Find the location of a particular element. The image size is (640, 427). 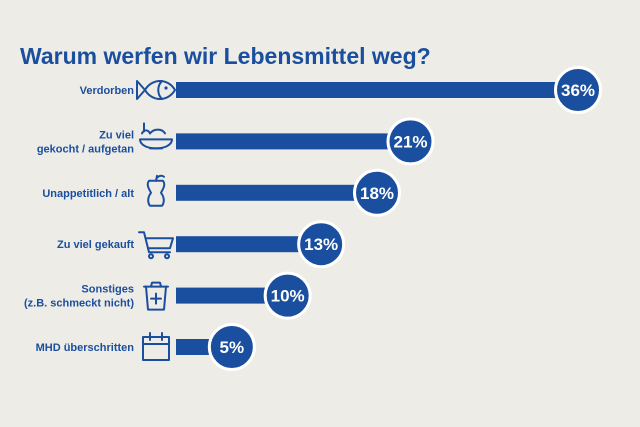

data-label: 18% is located at coordinates (377, 193).